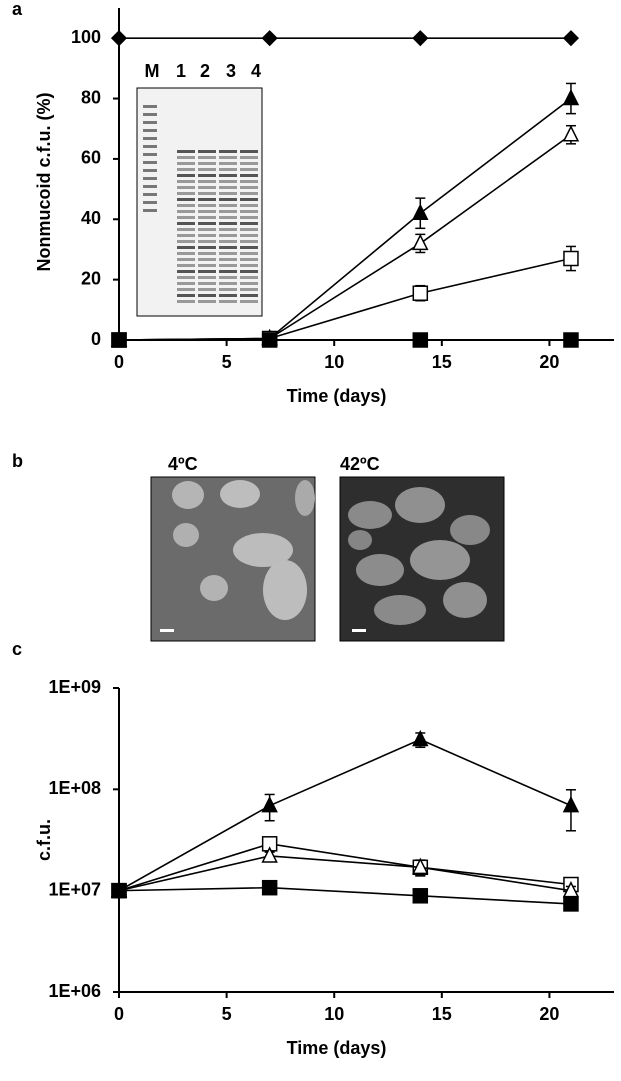  I want to click on y-tick-label: 100, so click(86, 37).